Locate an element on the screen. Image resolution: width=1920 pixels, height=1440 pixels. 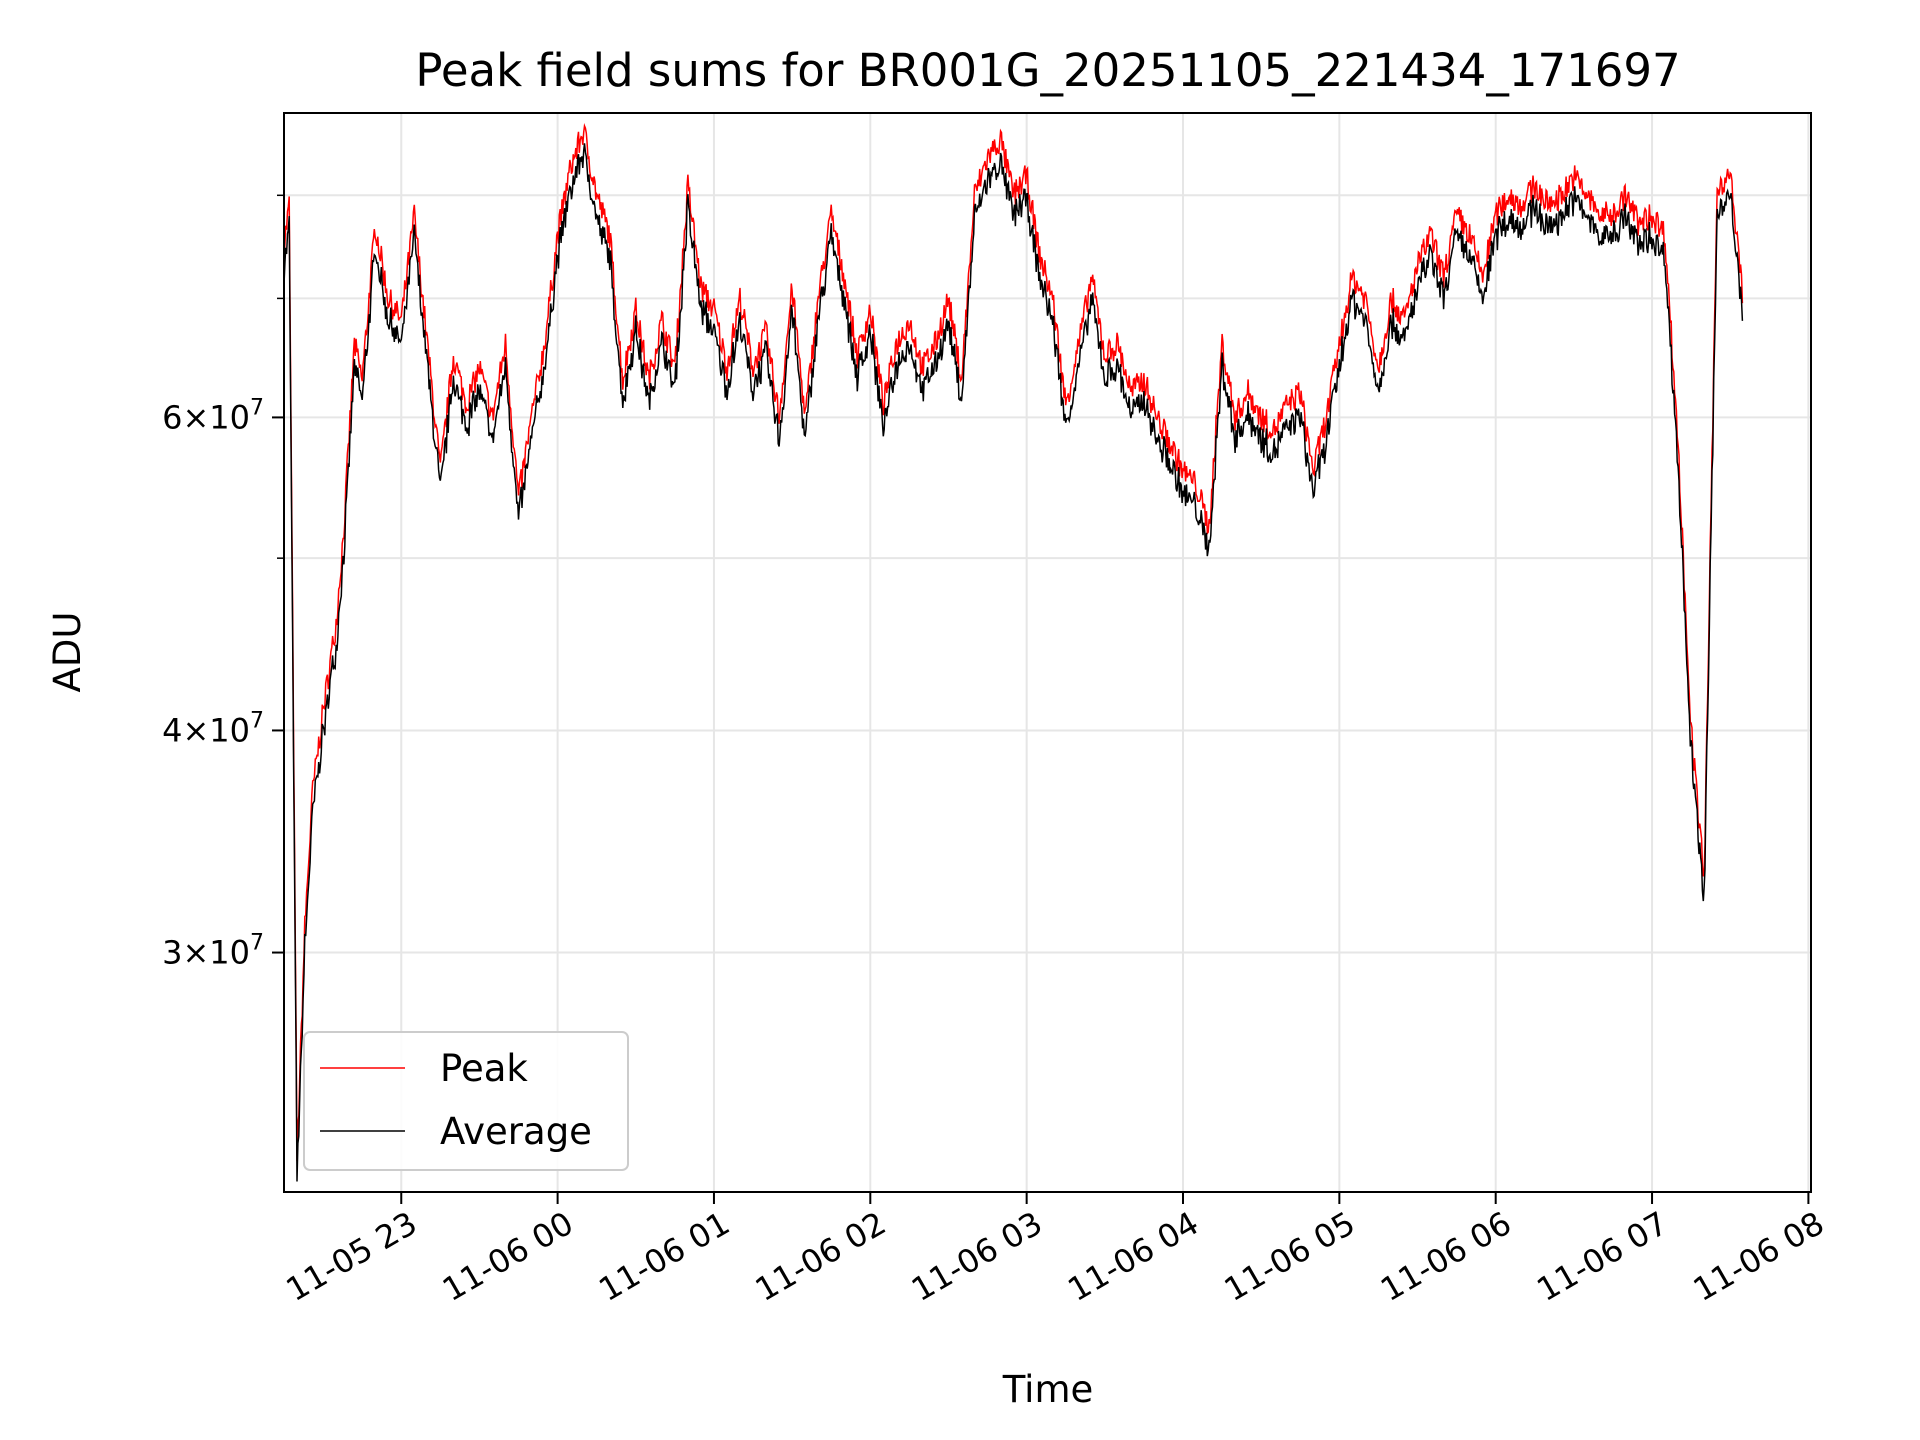
legend-label-peak: Peak is located at coordinates (484, 1068).